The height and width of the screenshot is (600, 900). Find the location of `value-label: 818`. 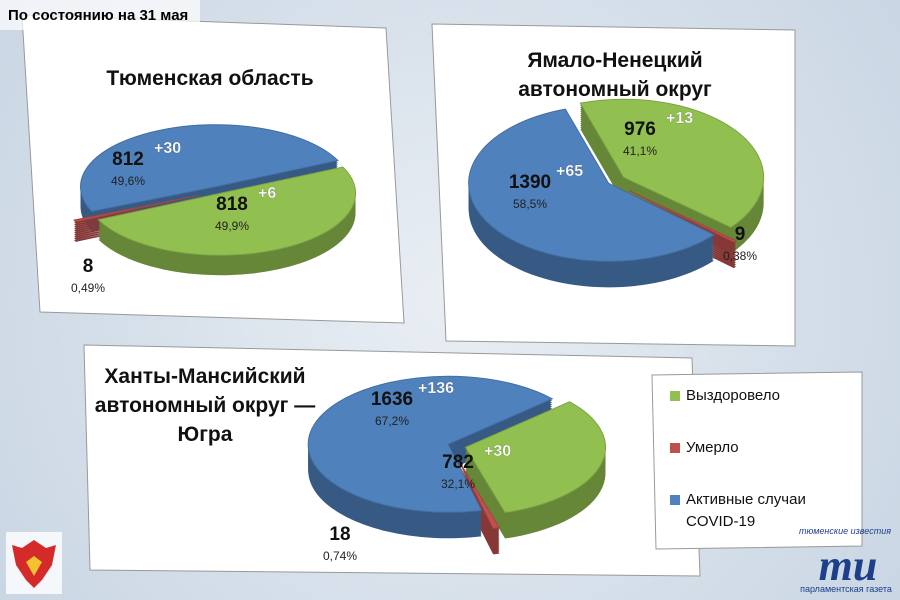

value-label: 818 is located at coordinates (232, 204).